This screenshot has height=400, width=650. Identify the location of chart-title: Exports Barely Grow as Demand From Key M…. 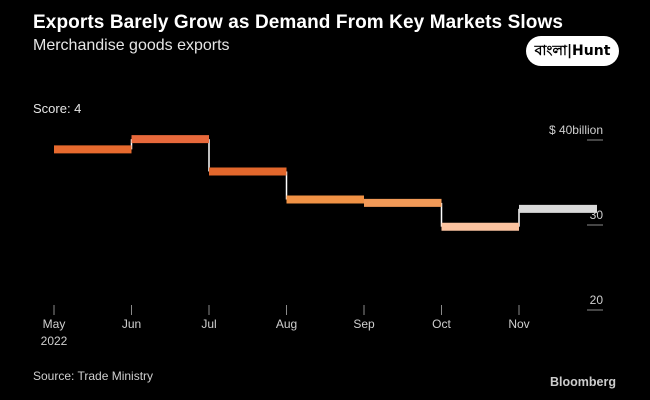
(298, 22).